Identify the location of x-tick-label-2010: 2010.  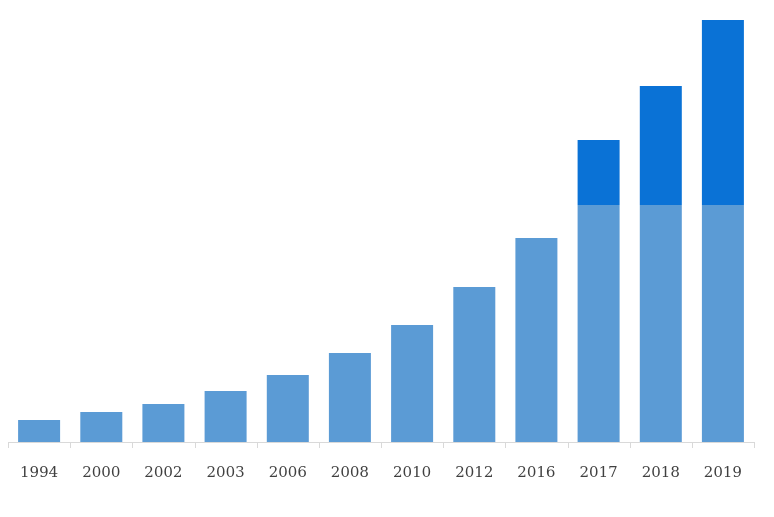
(412, 472).